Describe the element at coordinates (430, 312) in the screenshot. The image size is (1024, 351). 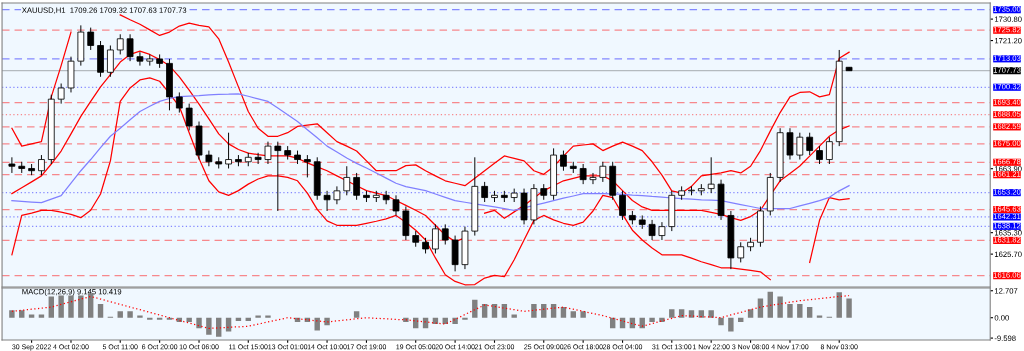
I see `line-series` at that location.